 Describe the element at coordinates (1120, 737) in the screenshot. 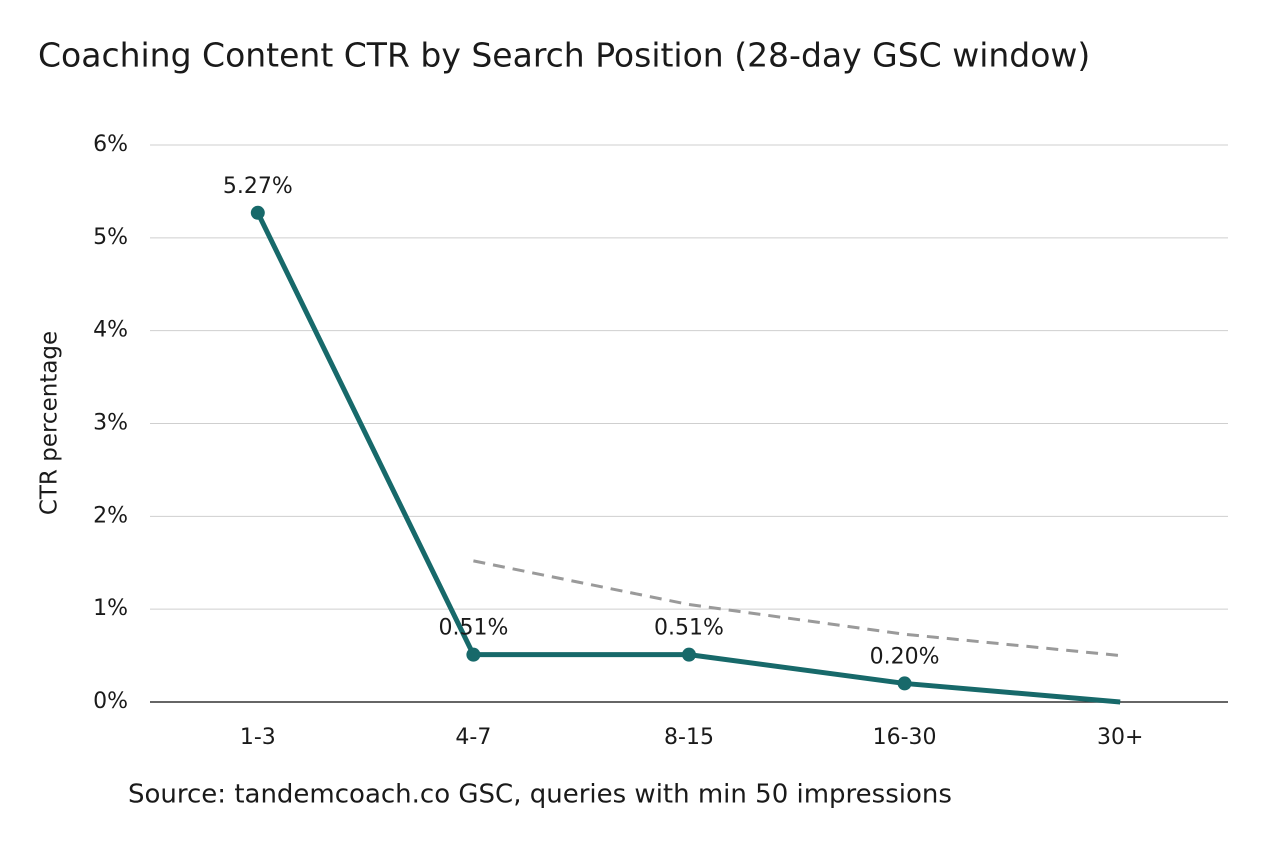

I see `x-tick-label: 30+` at that location.